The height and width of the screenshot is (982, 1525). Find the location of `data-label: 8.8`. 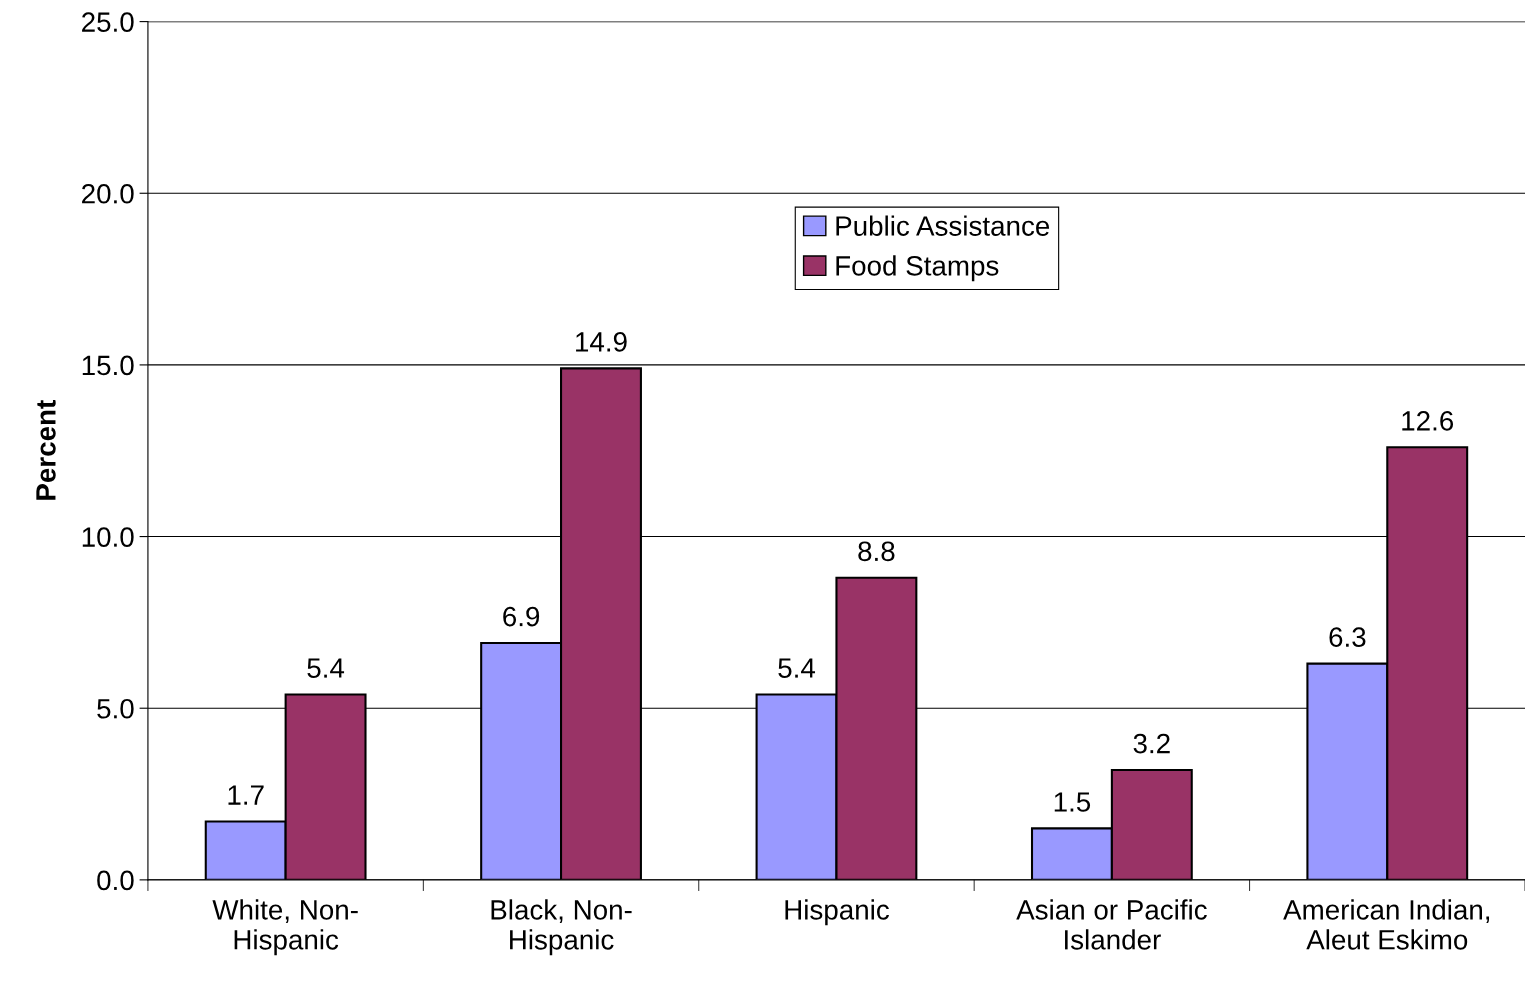

data-label: 8.8 is located at coordinates (876, 551).